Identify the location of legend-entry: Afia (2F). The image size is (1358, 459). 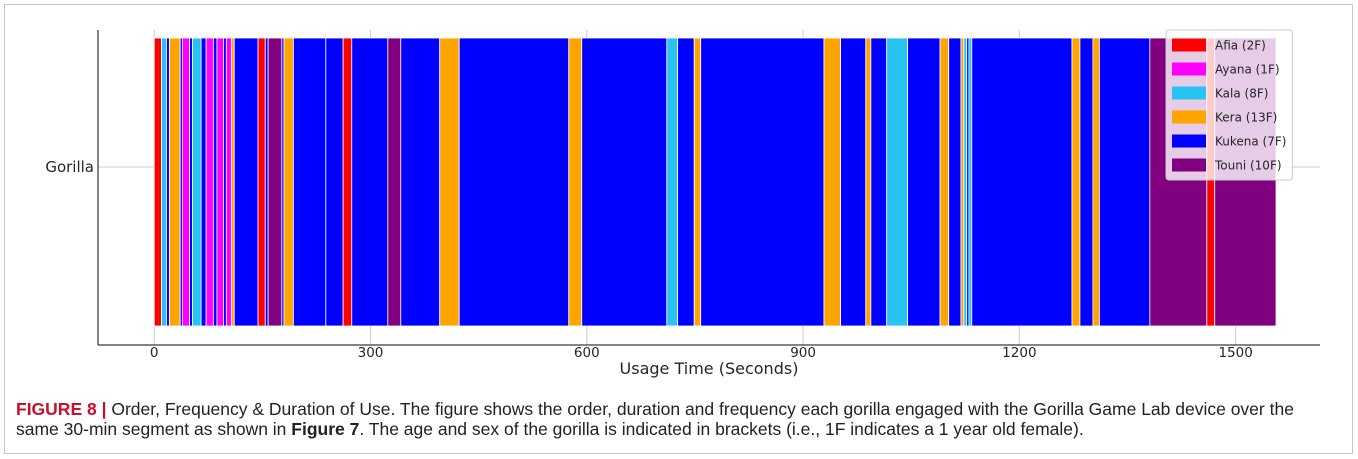
(1219, 45).